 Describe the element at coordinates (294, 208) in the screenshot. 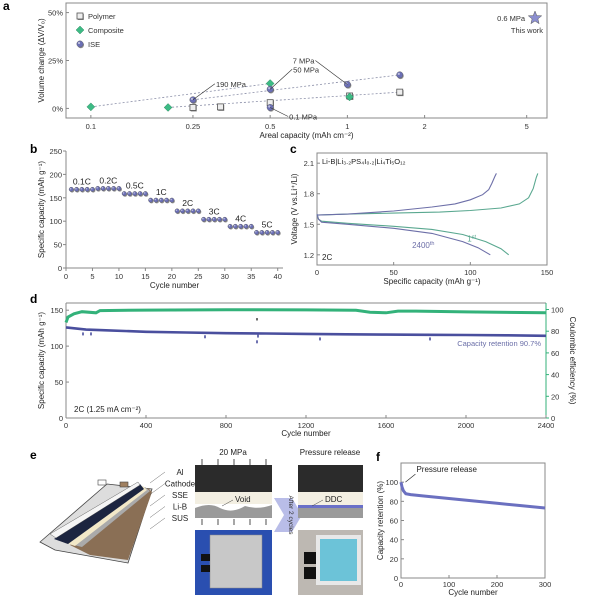

I see `y-axis-label: Voltage (V vs.Li⁺/Li)` at that location.